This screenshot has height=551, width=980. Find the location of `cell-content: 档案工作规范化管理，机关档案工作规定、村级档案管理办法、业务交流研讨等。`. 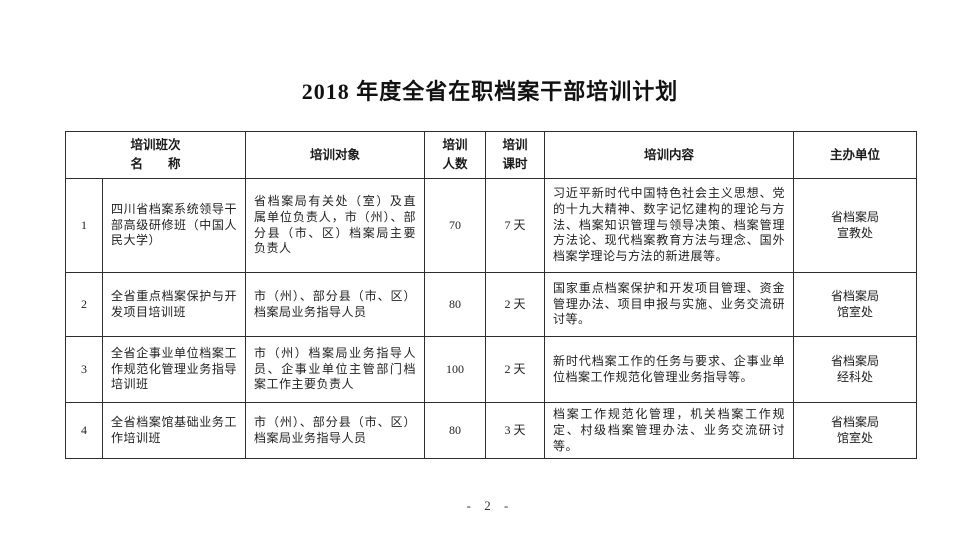

cell-content: 档案工作规范化管理，机关档案工作规定、村级档案管理办法、业务交流研讨等。 is located at coordinates (669, 430).